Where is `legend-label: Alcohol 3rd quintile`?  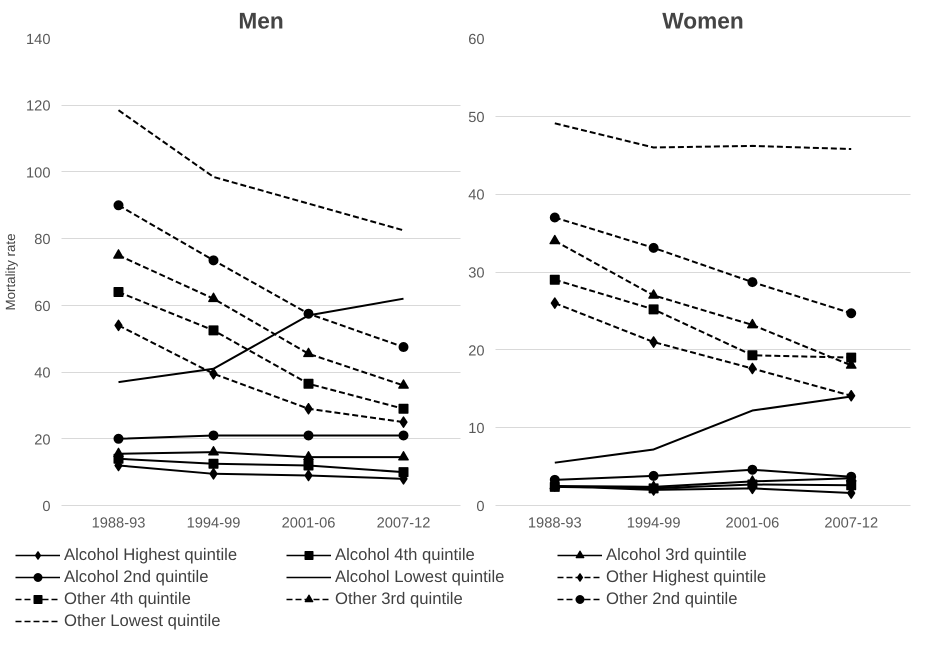 legend-label: Alcohol 3rd quintile is located at coordinates (677, 555).